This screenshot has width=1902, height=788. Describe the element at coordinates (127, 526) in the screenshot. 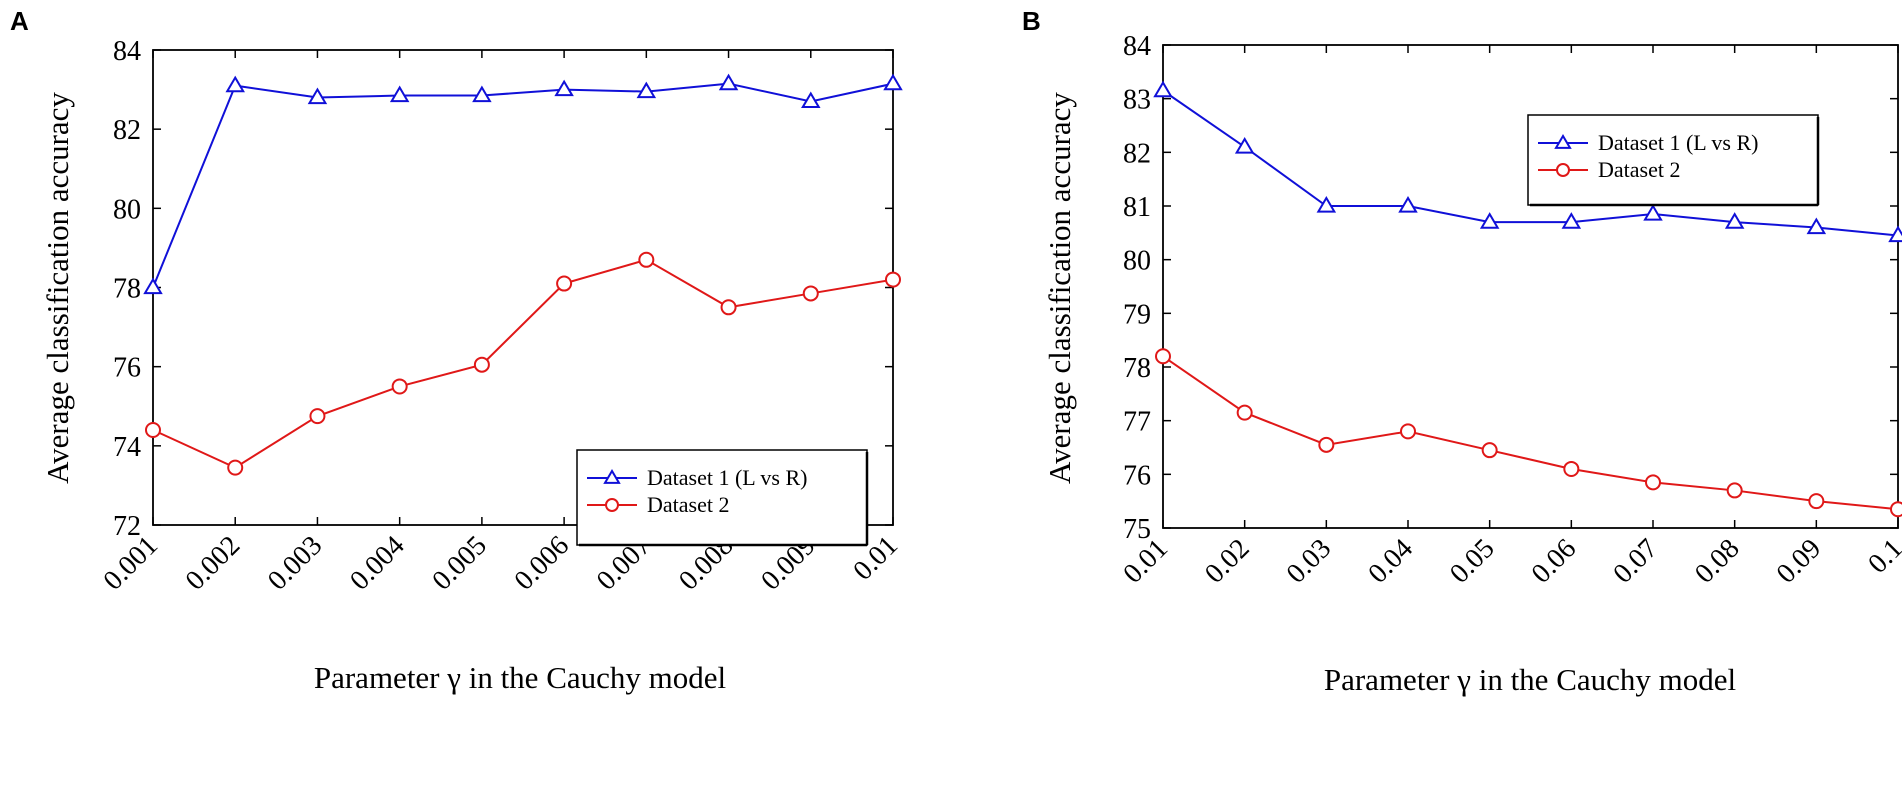

I see `y-tick-label: 72` at that location.